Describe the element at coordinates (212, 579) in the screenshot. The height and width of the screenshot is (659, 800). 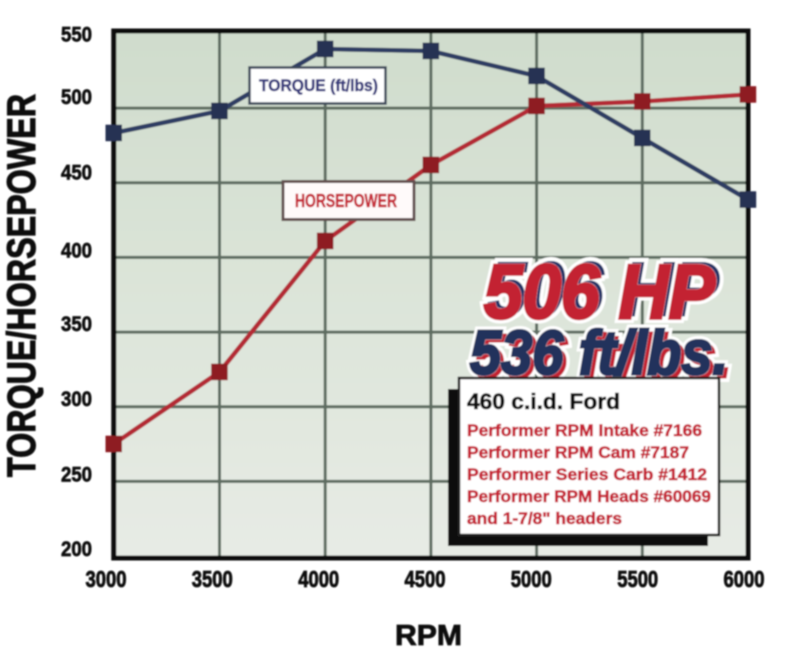
I see `svg-text: 3500` at that location.